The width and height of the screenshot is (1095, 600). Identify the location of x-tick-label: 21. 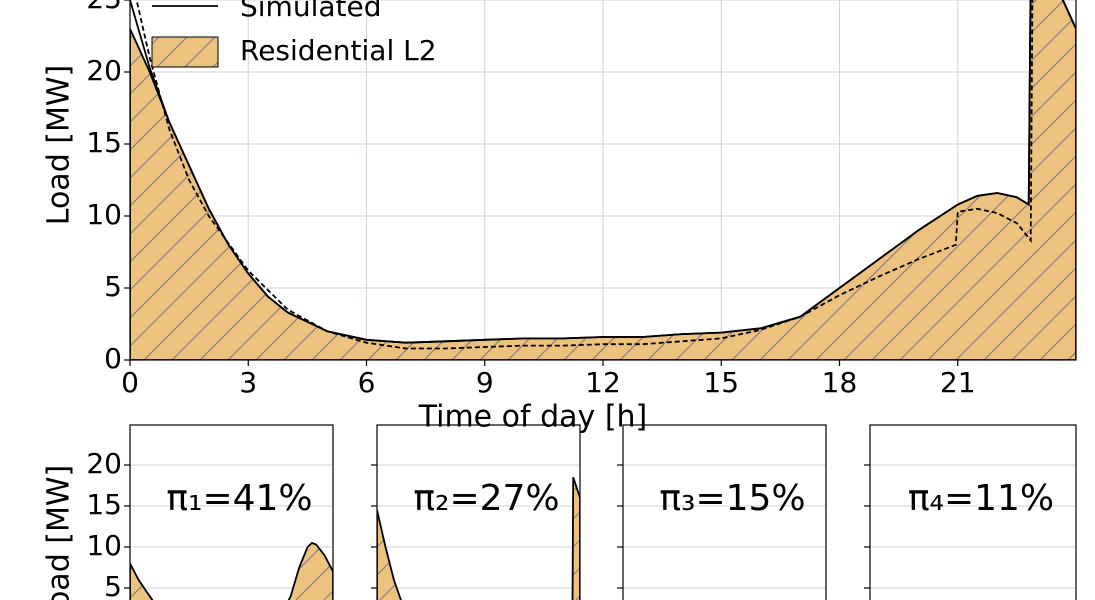
(958, 382).